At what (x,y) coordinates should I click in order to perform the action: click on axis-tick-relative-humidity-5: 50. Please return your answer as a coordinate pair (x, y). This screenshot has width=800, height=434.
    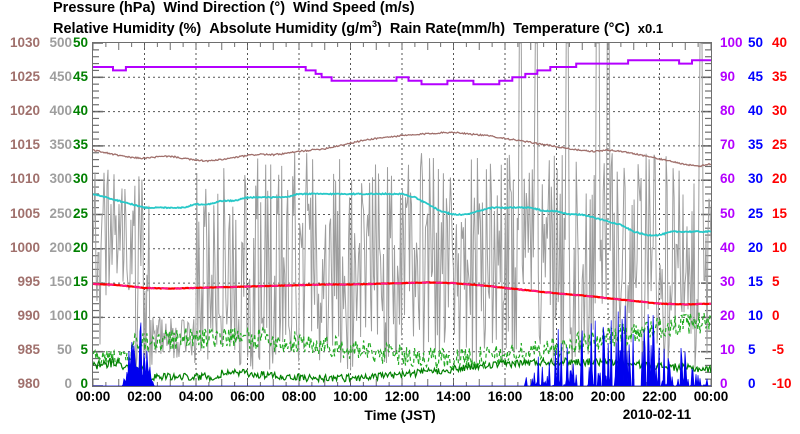
    Looking at the image, I should click on (728, 213).